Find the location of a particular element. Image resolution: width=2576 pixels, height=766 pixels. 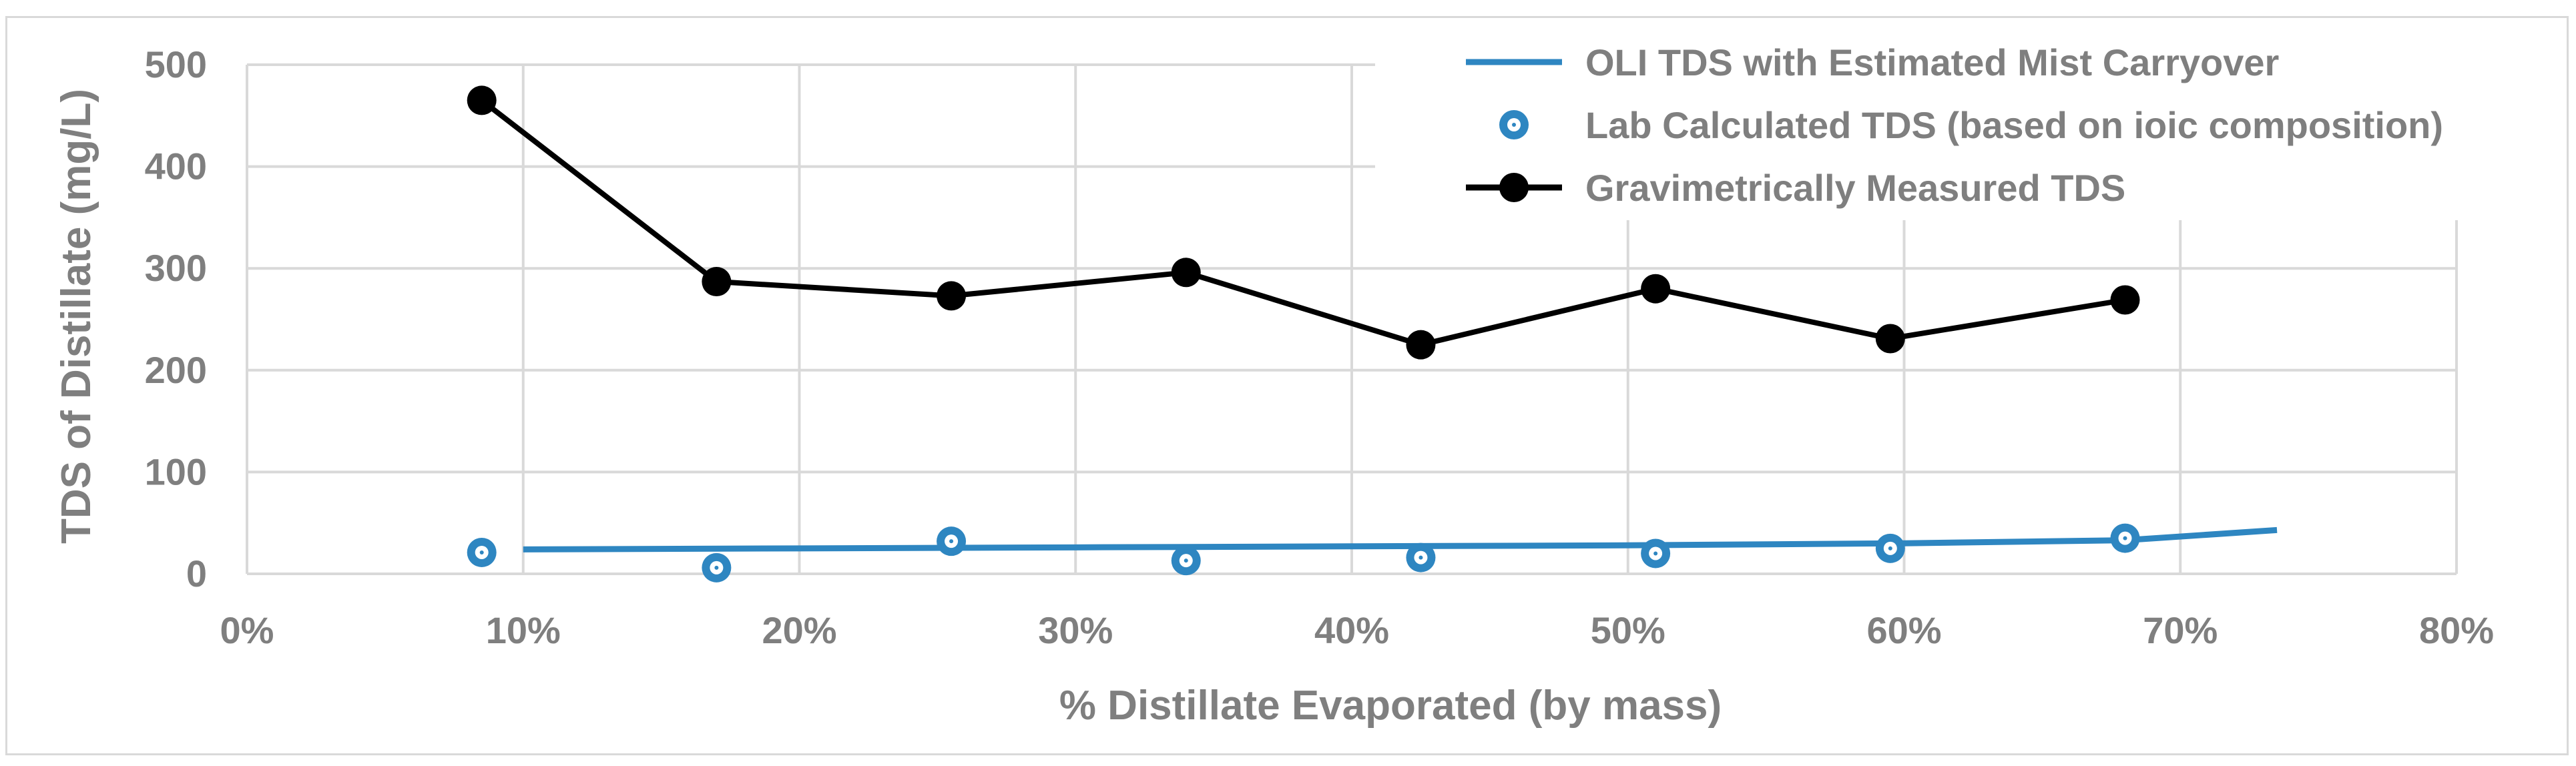

series-line is located at coordinates (1400, 539).